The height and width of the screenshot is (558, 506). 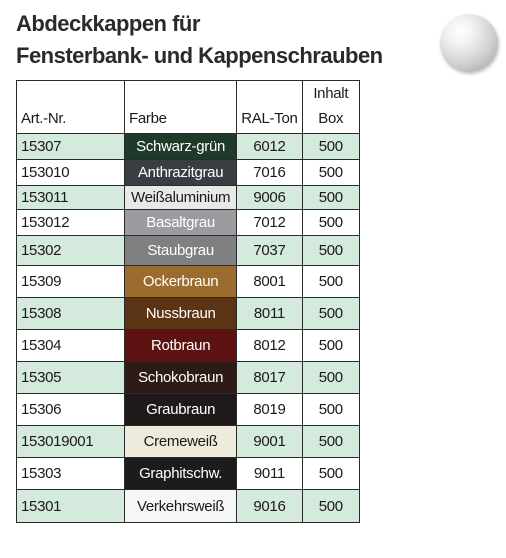 I want to click on cell-art-nr: 15303, so click(x=70, y=473).